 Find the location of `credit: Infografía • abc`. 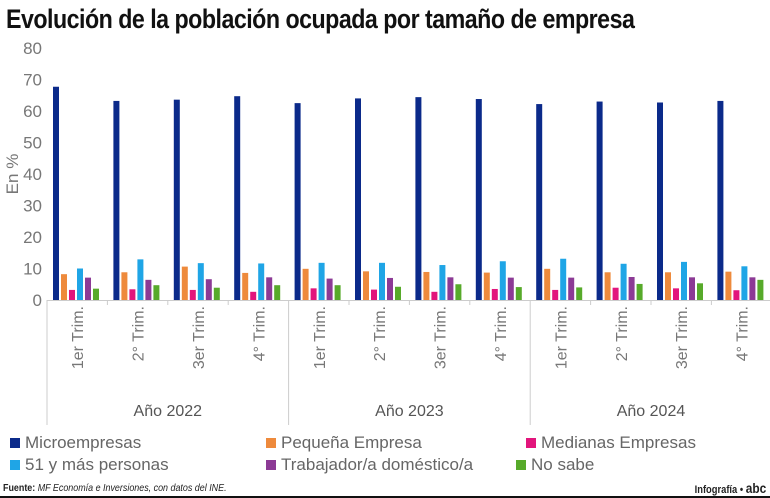

credit: Infografía • abc is located at coordinates (730, 488).